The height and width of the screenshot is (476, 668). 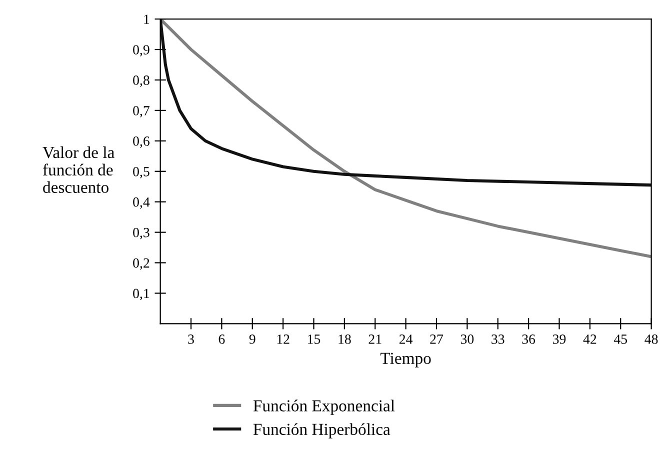 I want to click on x-tick-label: 36, so click(x=529, y=339).